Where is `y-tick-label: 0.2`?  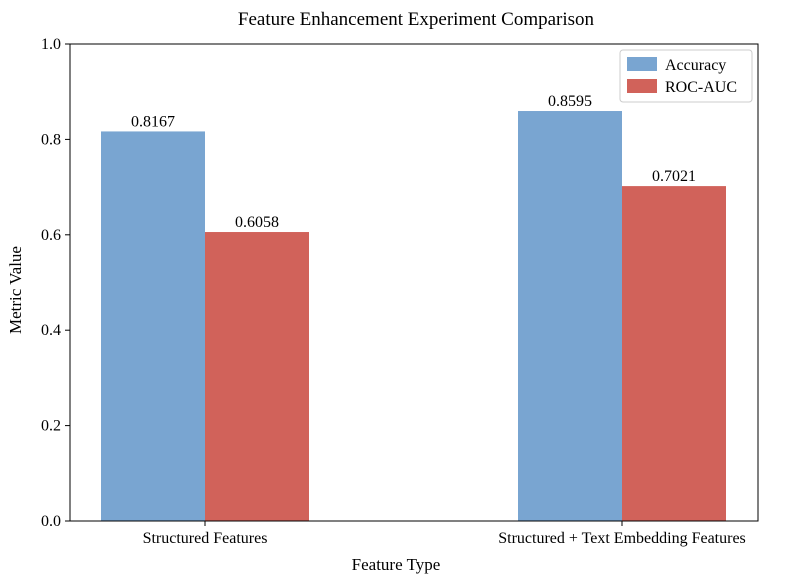
y-tick-label: 0.2 is located at coordinates (51, 426).